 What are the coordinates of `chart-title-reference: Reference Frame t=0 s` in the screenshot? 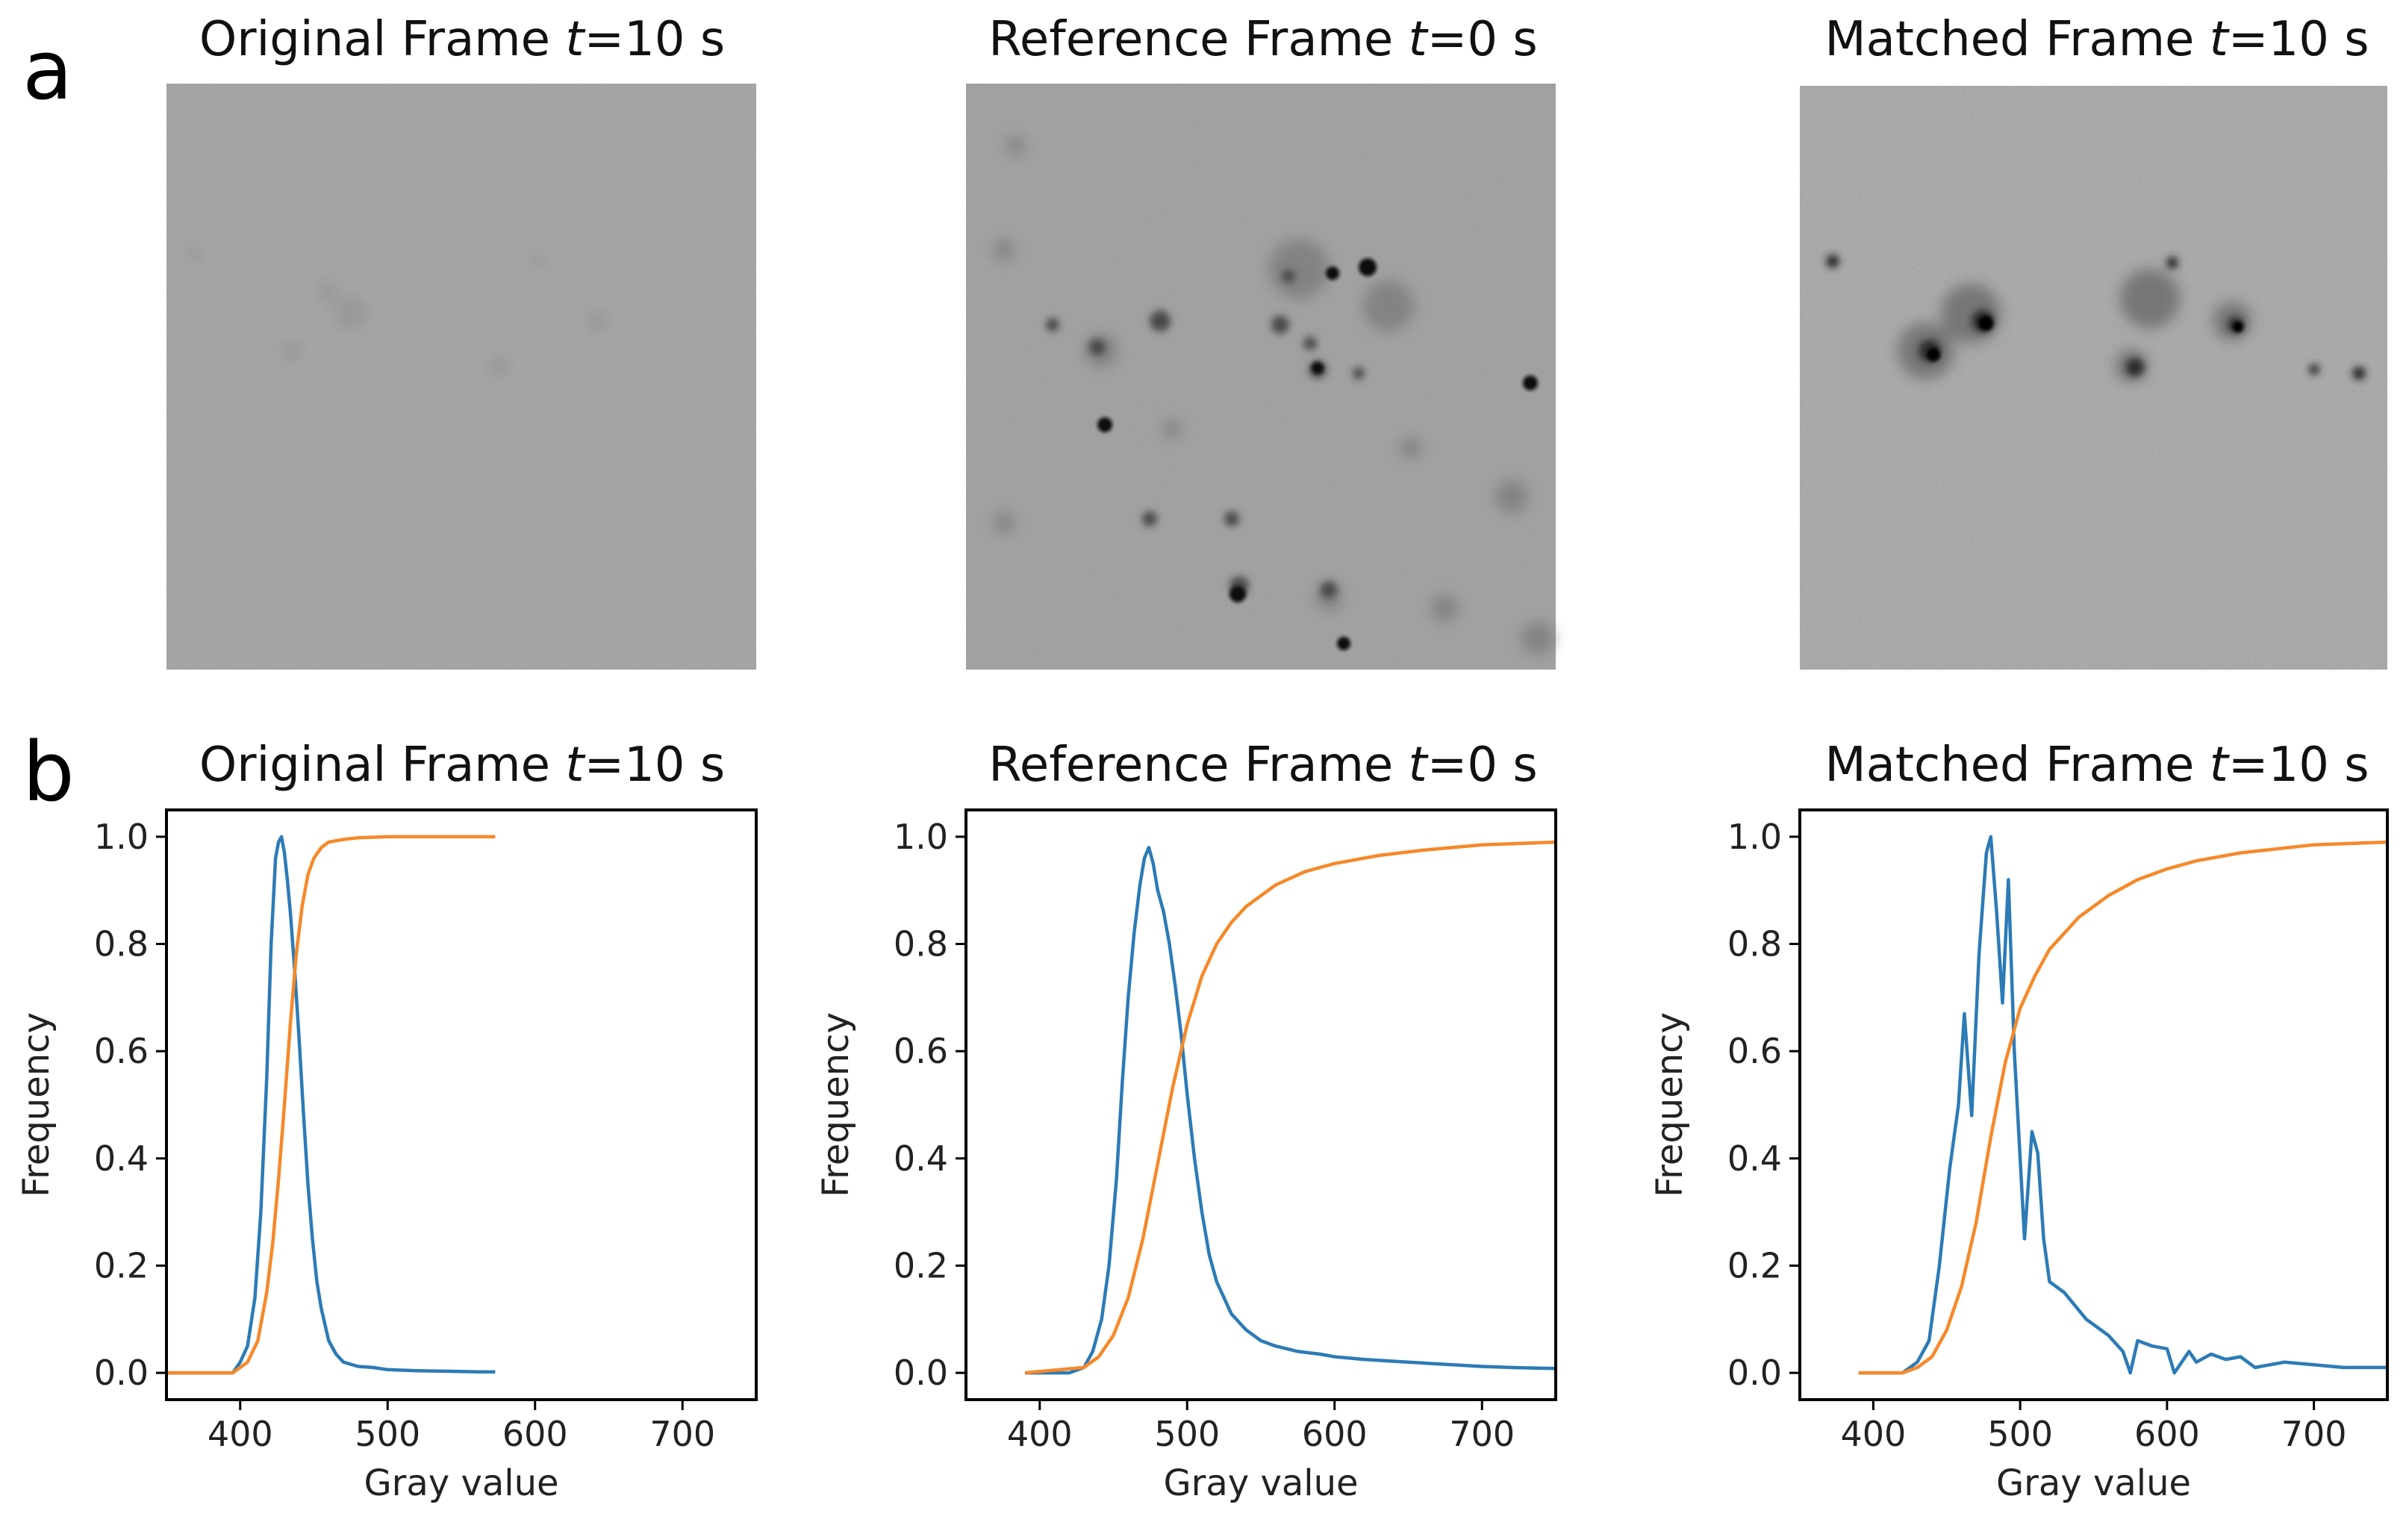 It's located at (1263, 765).